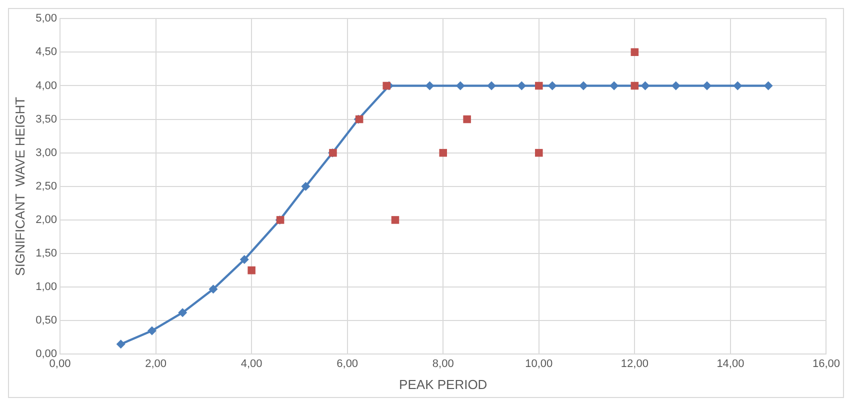  Describe the element at coordinates (347, 364) in the screenshot. I see `x-tick-label: 6,00` at that location.